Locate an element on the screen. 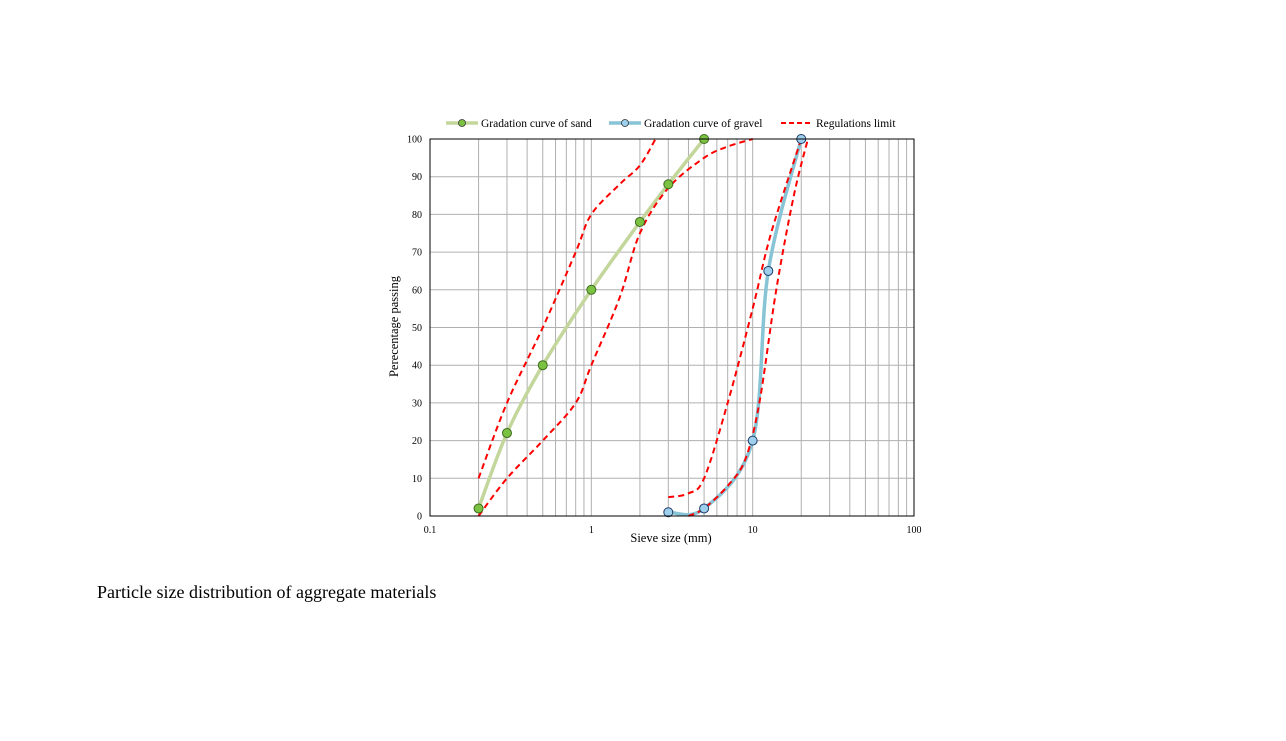  x-tick-label: 1 is located at coordinates (591, 530).